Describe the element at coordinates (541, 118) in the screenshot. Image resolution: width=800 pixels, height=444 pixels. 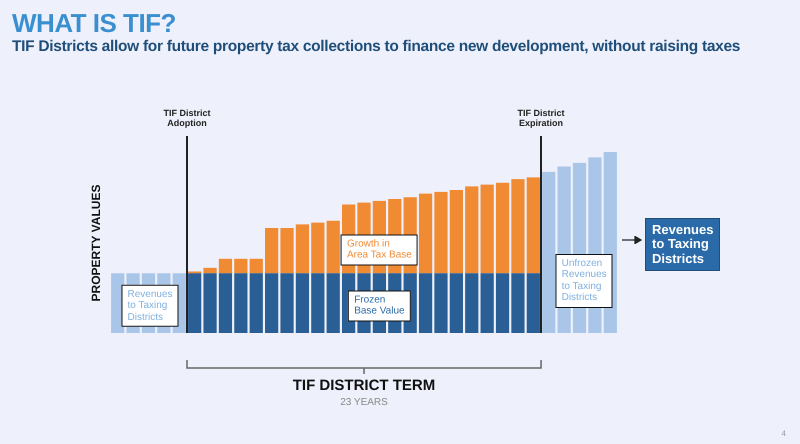
I see `text: TIF District Expiration` at that location.